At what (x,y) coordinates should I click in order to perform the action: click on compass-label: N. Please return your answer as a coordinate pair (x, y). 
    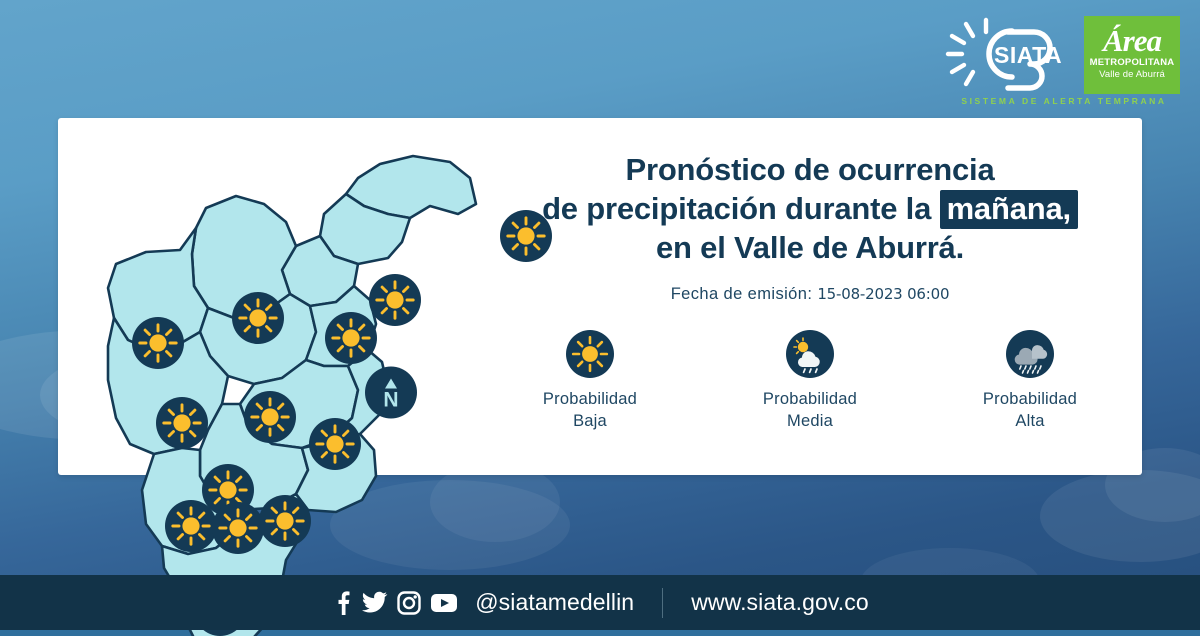
    Looking at the image, I should click on (390, 400).